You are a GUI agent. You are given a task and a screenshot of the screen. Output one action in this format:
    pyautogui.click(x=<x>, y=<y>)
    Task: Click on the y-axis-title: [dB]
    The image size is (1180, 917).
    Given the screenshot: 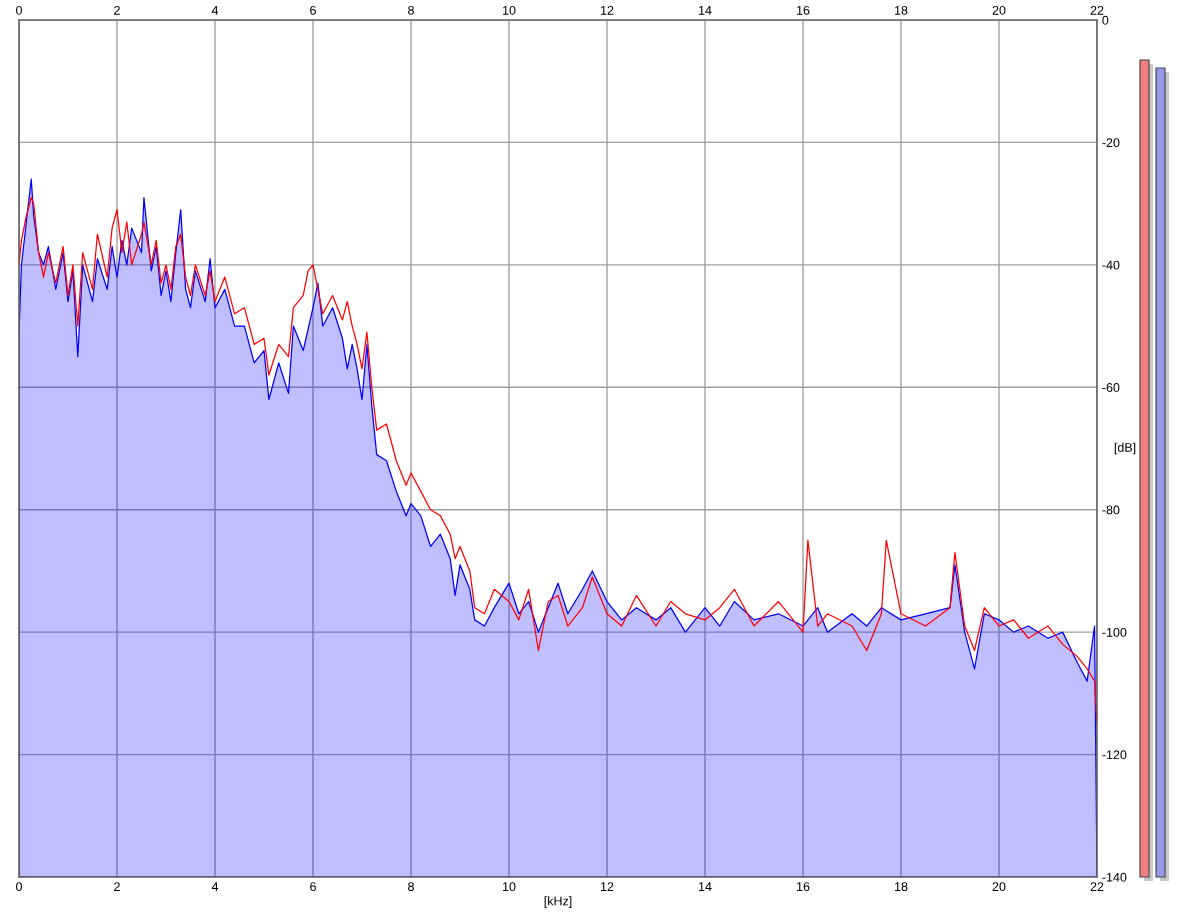 What is the action you would take?
    pyautogui.click(x=1125, y=448)
    